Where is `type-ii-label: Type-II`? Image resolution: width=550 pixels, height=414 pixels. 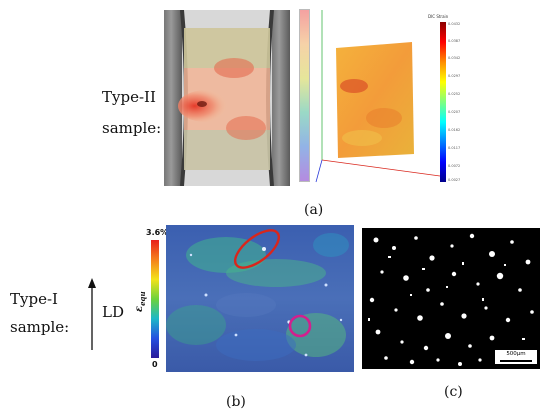 type-ii-label: Type-II is located at coordinates (129, 97).